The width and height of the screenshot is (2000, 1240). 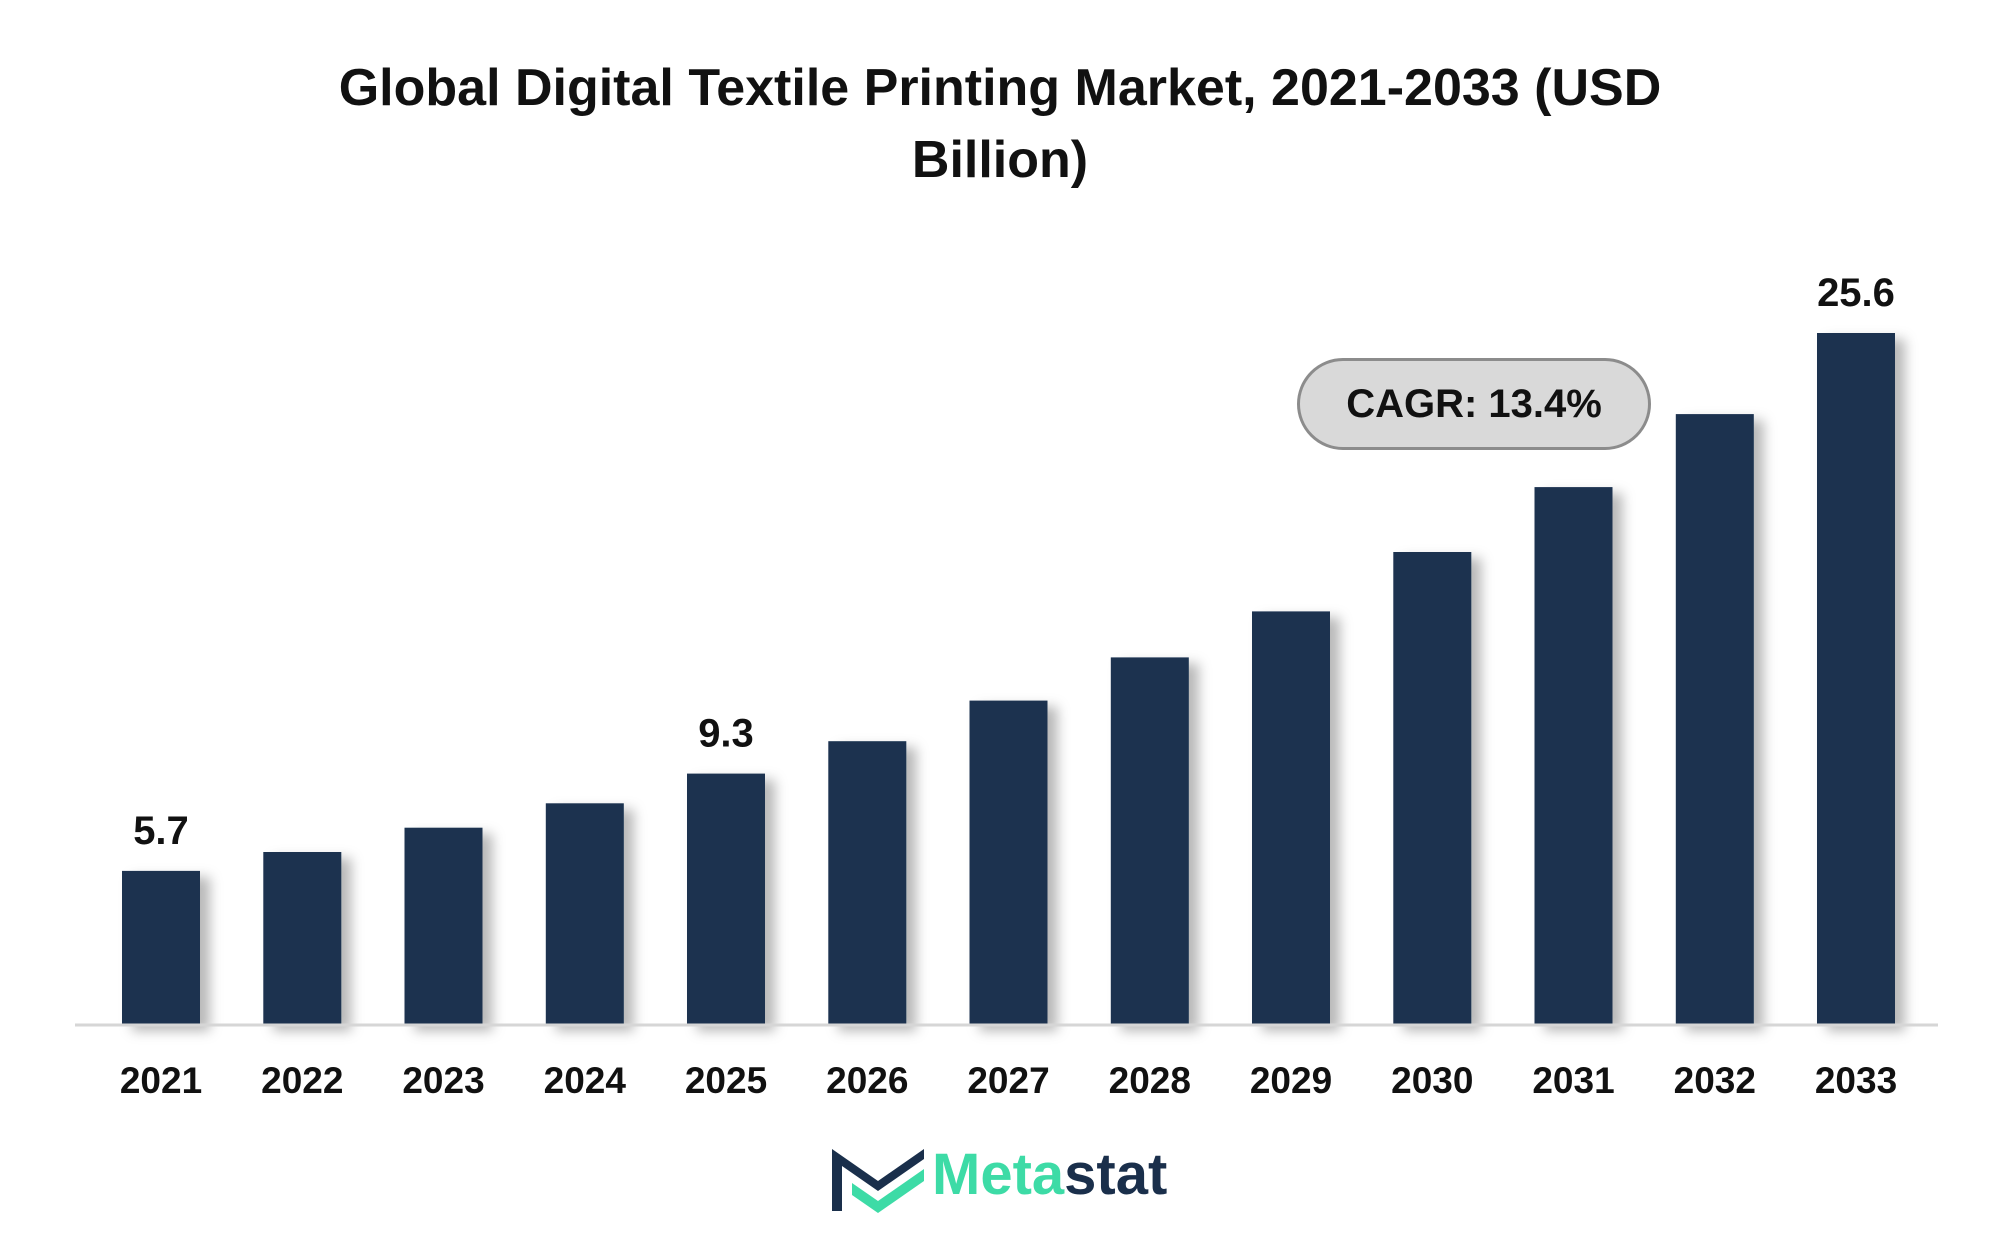 I want to click on bar-2031, so click(x=1573, y=756).